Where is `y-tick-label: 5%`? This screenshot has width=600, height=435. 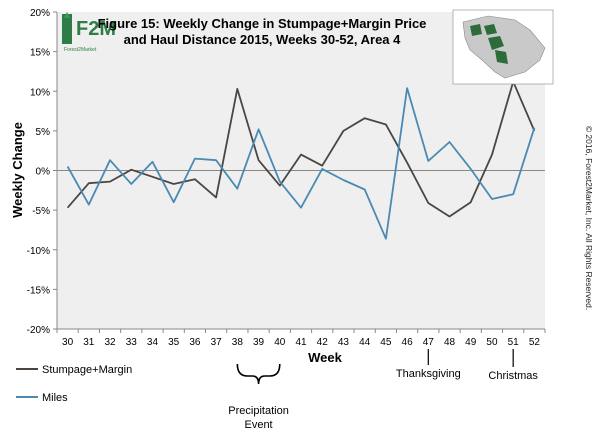
y-tick-label: 5% is located at coordinates (43, 132).